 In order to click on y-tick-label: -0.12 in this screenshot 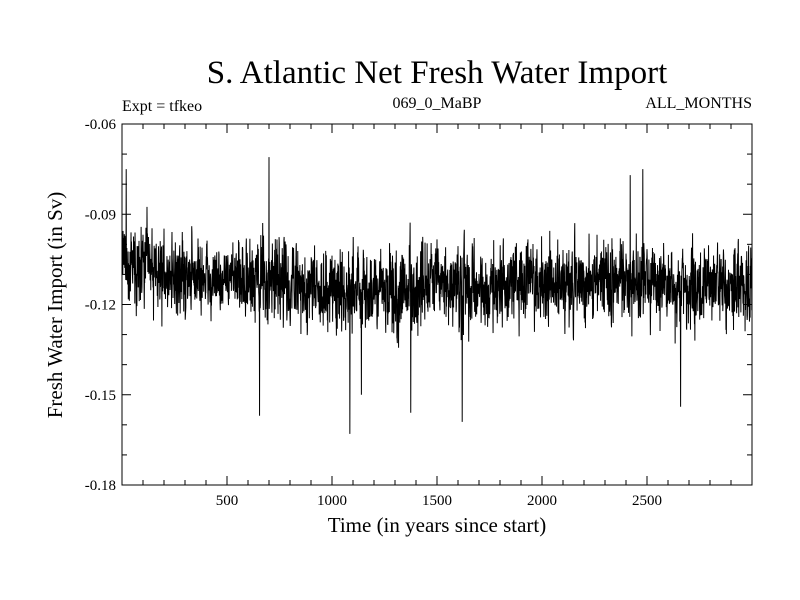, I will do `click(100, 306)`.